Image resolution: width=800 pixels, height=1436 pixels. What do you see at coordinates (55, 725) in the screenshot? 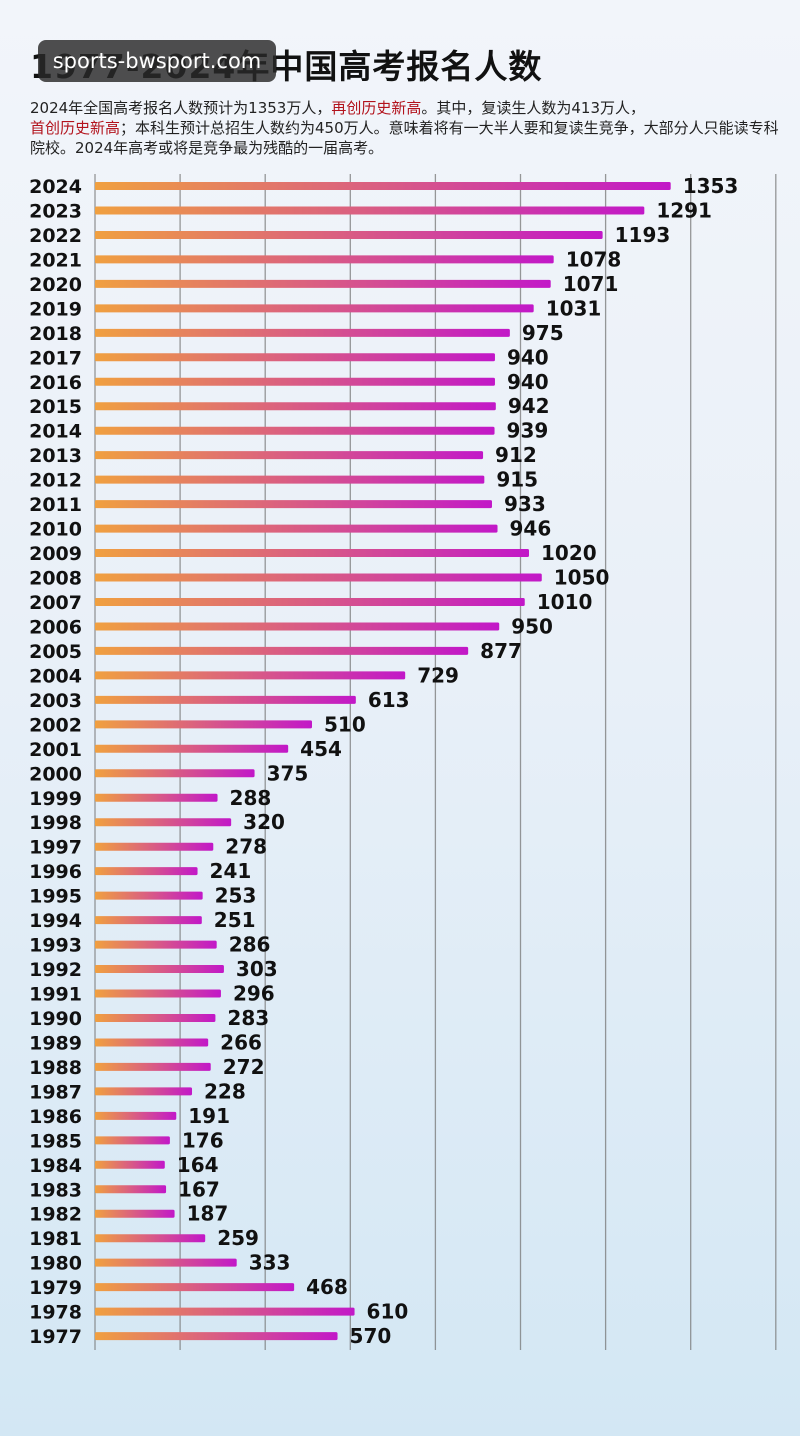
I see `year-label: 2002` at bounding box center [55, 725].